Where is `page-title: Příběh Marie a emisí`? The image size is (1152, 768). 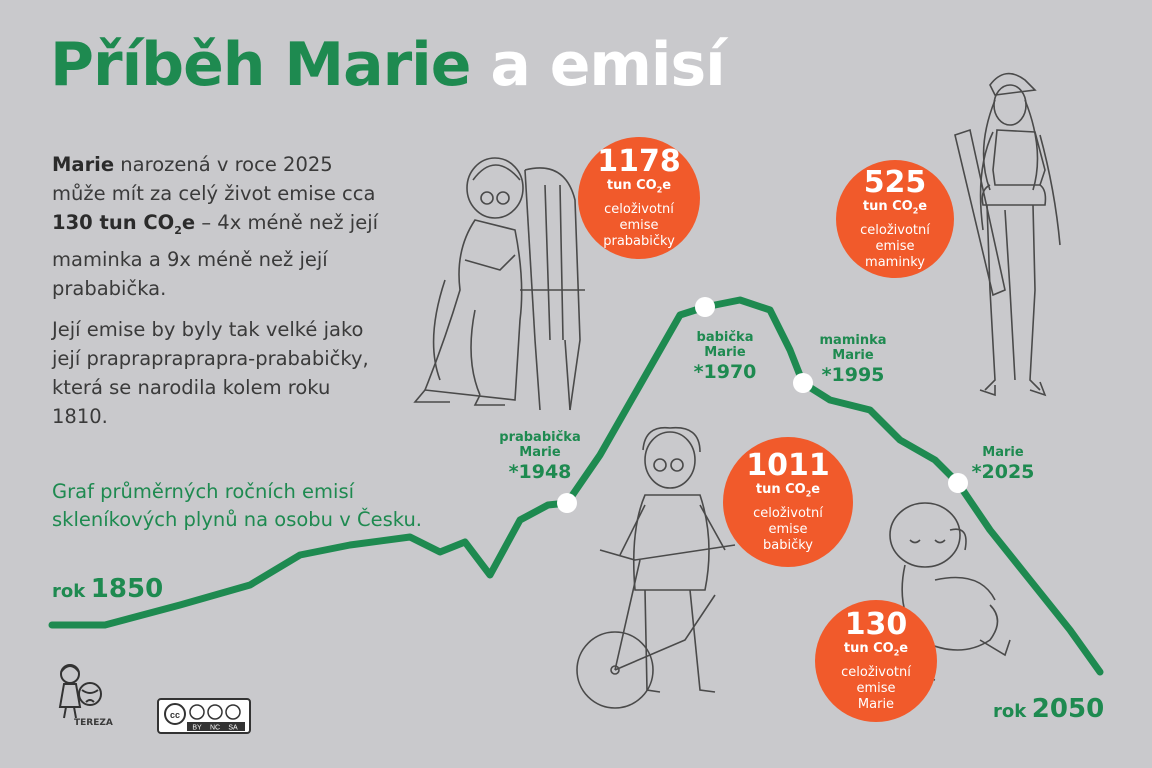 page-title: Příběh Marie a emisí is located at coordinates (388, 65).